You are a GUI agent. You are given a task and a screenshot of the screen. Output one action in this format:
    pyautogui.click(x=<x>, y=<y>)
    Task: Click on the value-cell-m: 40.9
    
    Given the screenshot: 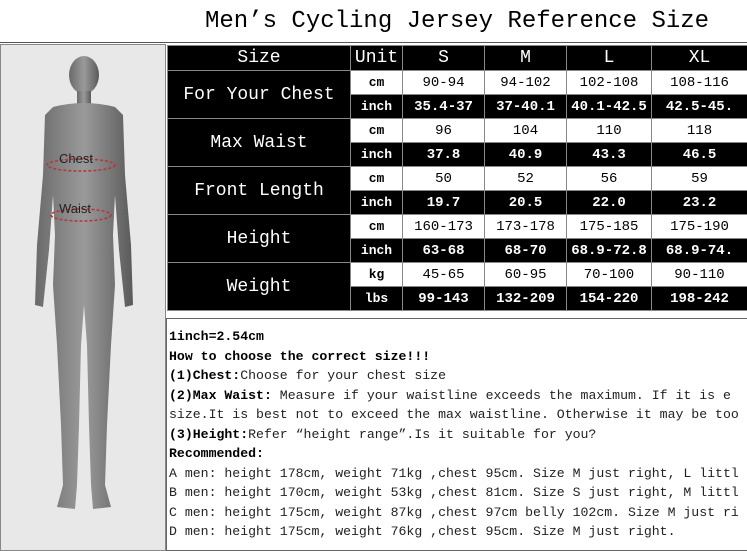 What is the action you would take?
    pyautogui.click(x=525, y=154)
    